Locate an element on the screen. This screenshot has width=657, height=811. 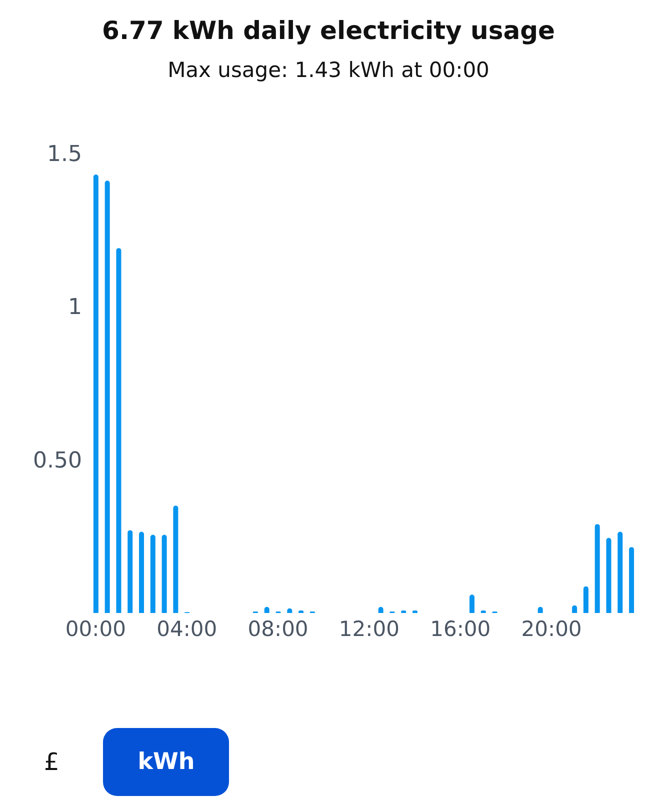
y-tick-label: 0.50 is located at coordinates (57, 461).